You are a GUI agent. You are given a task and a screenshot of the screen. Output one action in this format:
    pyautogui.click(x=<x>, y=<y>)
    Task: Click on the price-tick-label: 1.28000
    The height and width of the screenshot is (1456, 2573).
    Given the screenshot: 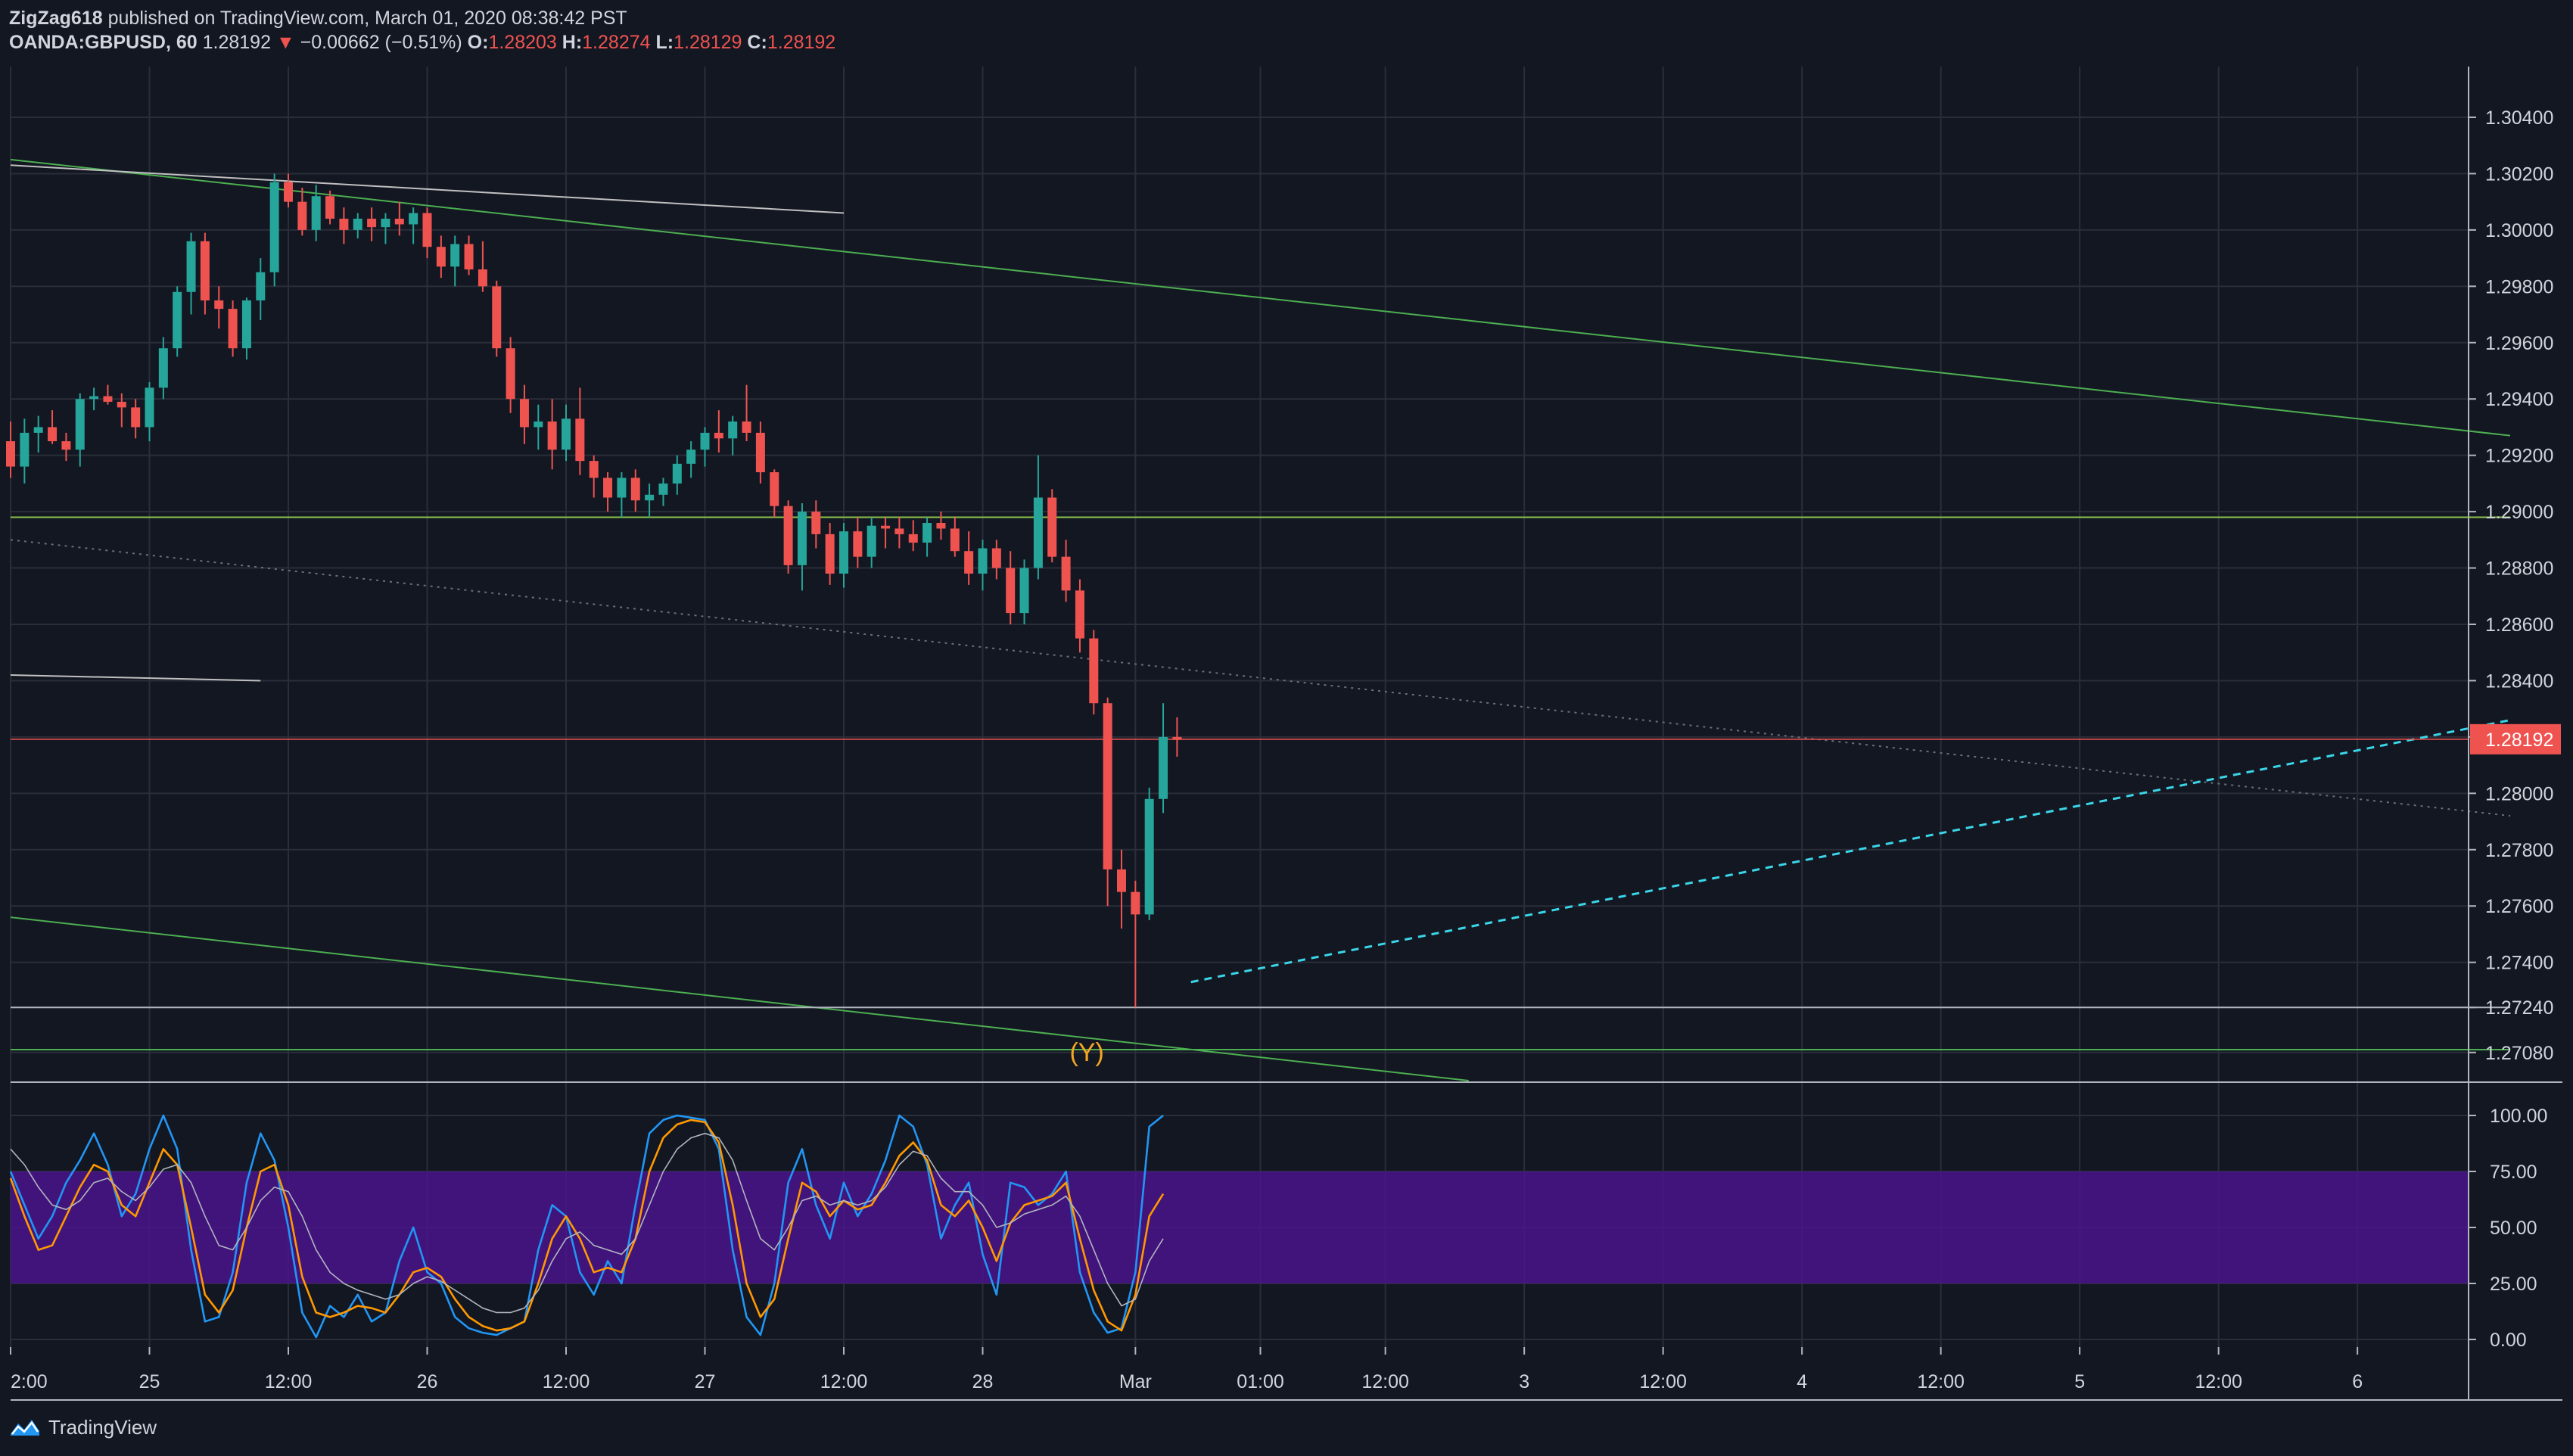 What is the action you would take?
    pyautogui.click(x=2519, y=793)
    